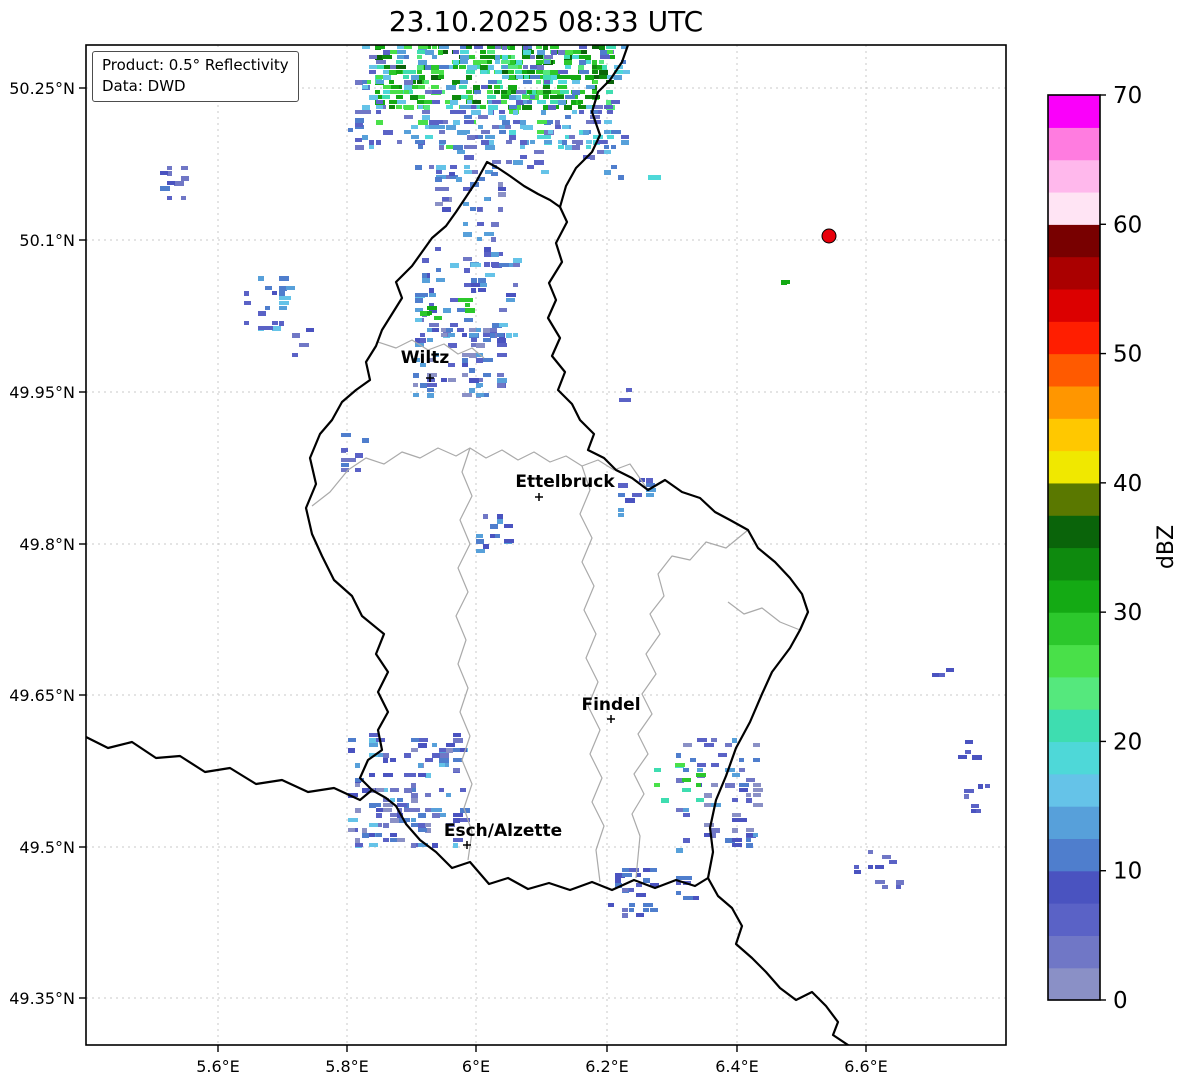 This screenshot has height=1081, width=1184. I want to click on lon-tick-label: 6°E, so click(476, 1066).